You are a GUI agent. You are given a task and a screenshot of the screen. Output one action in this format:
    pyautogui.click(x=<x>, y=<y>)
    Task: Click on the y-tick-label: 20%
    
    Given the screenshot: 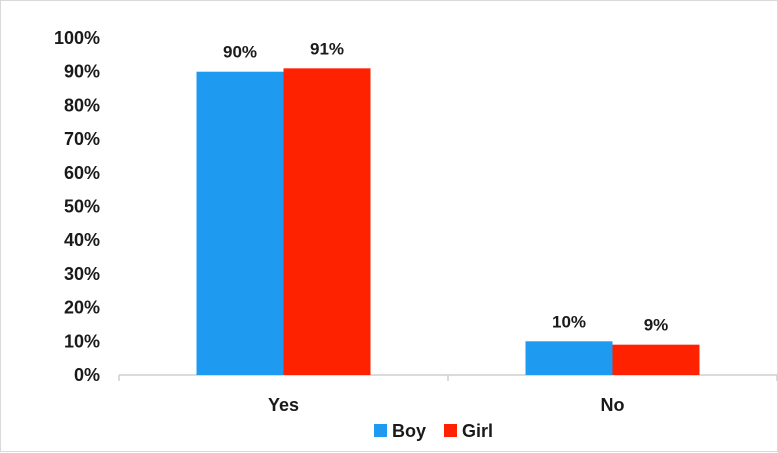 What is the action you would take?
    pyautogui.click(x=82, y=308)
    